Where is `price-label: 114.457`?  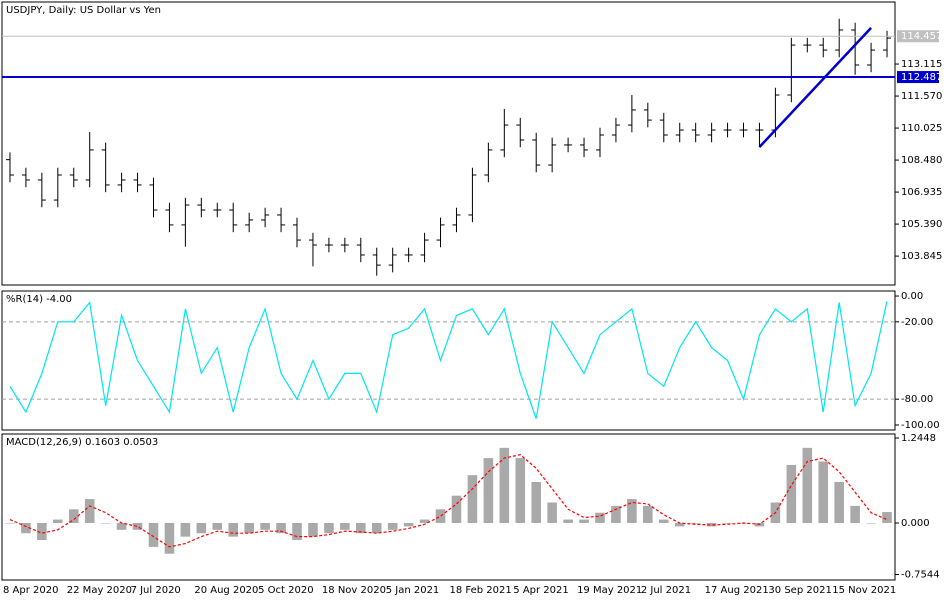 price-label: 114.457 is located at coordinates (921, 36).